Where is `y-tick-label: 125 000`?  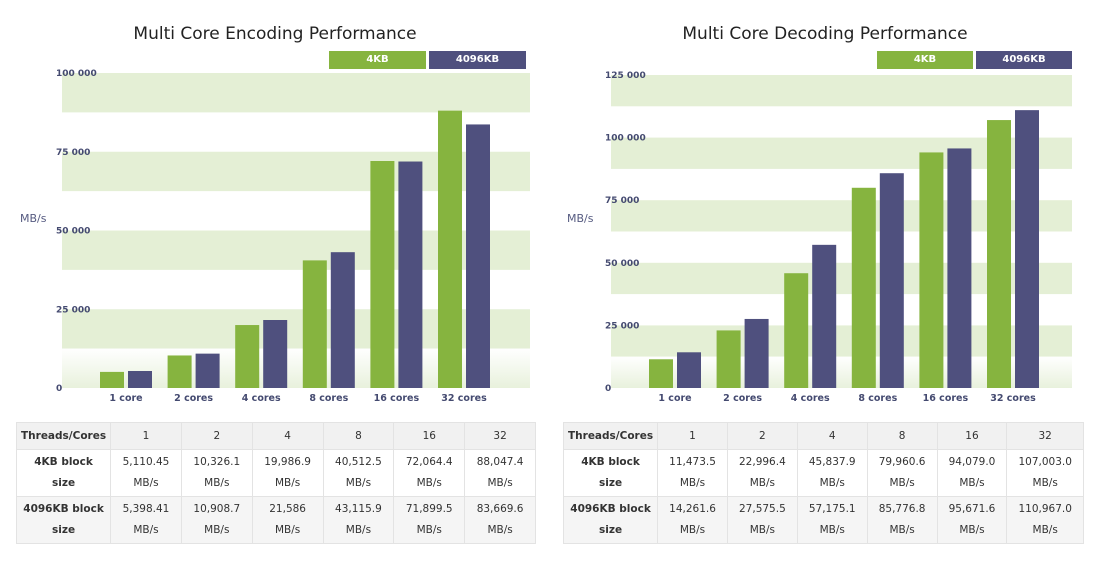
y-tick-label: 125 000 is located at coordinates (625, 76).